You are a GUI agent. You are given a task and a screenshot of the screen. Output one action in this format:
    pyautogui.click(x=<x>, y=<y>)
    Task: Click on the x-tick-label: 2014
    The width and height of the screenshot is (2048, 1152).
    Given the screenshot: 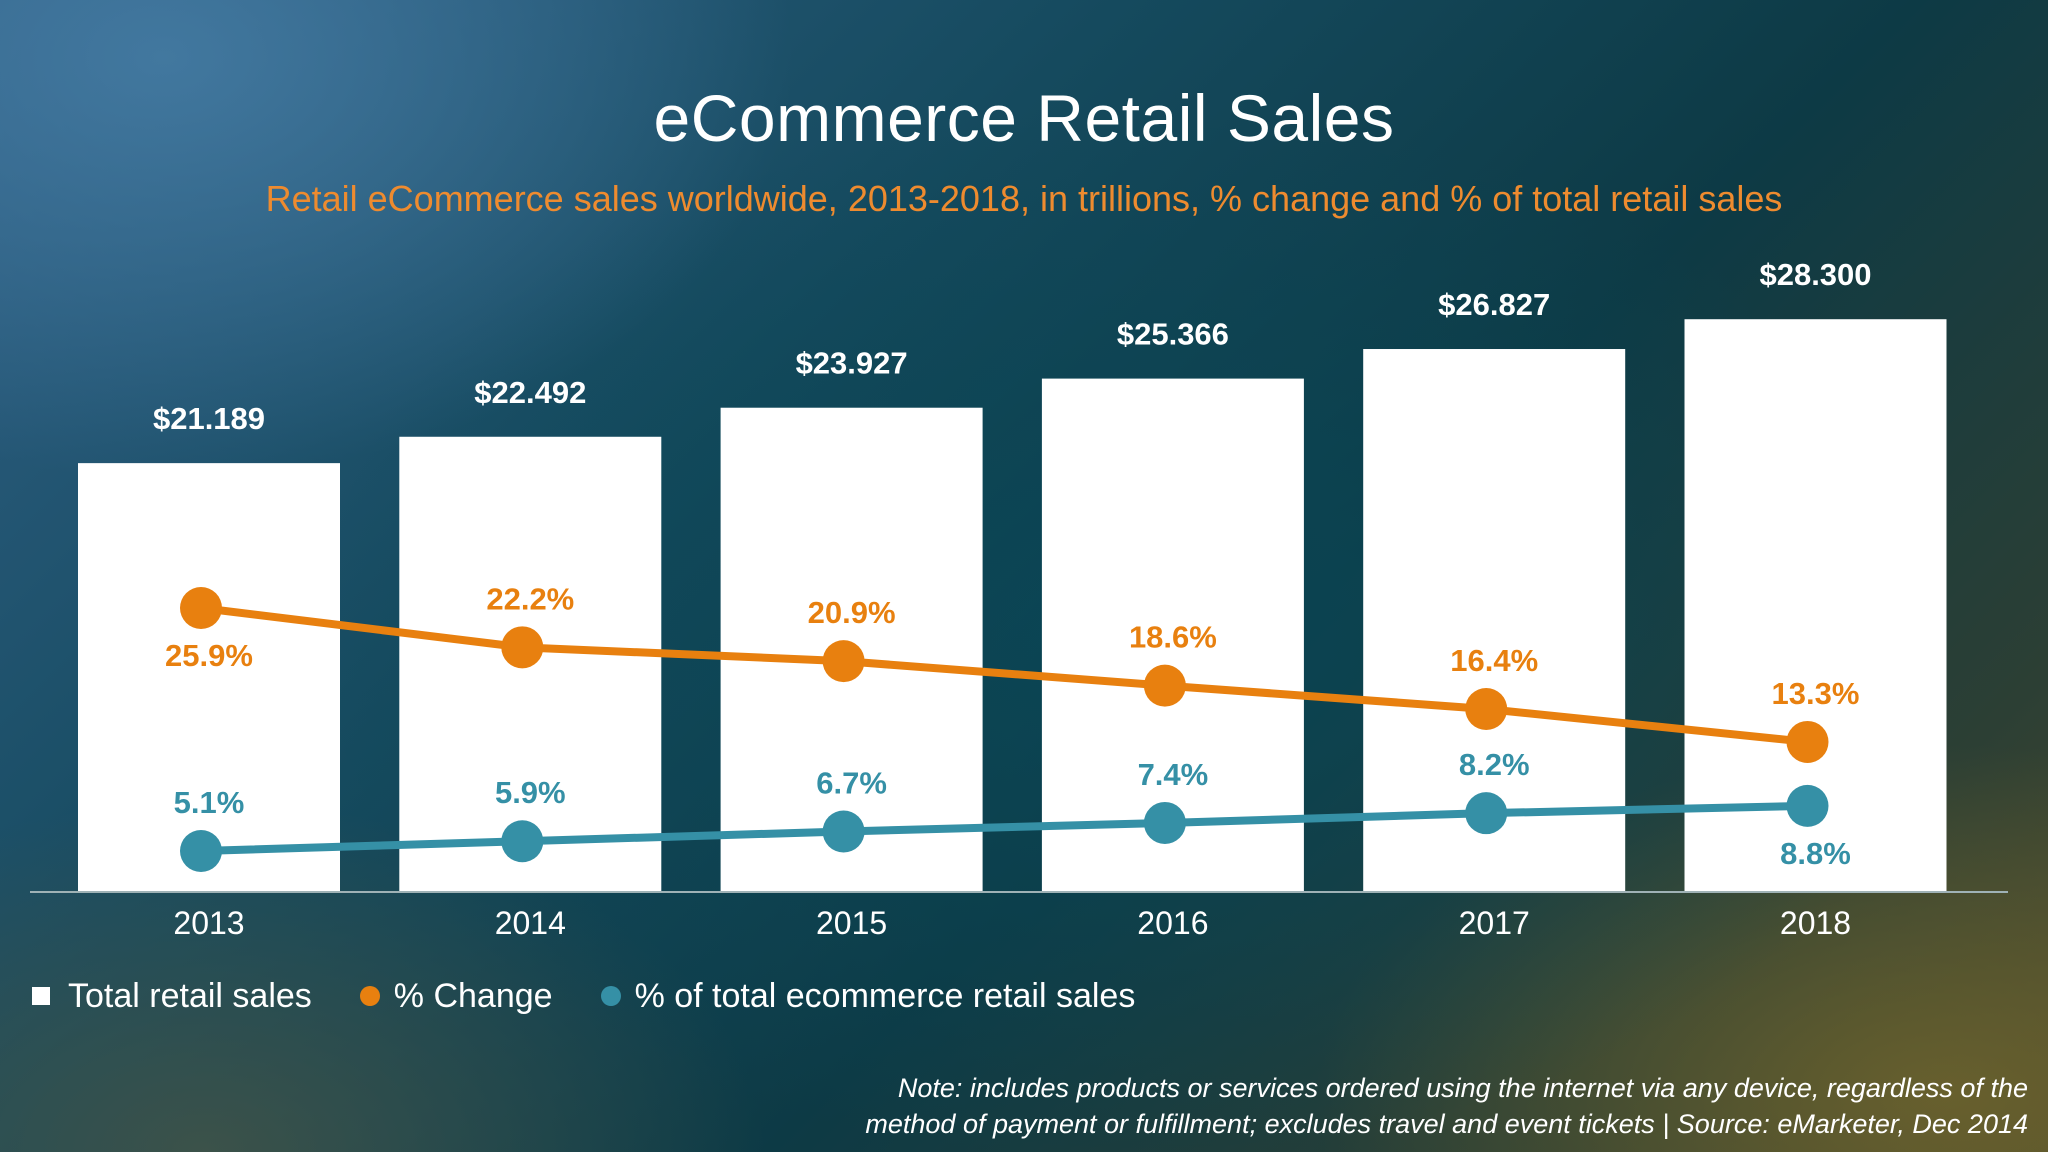 What is the action you would take?
    pyautogui.click(x=530, y=923)
    